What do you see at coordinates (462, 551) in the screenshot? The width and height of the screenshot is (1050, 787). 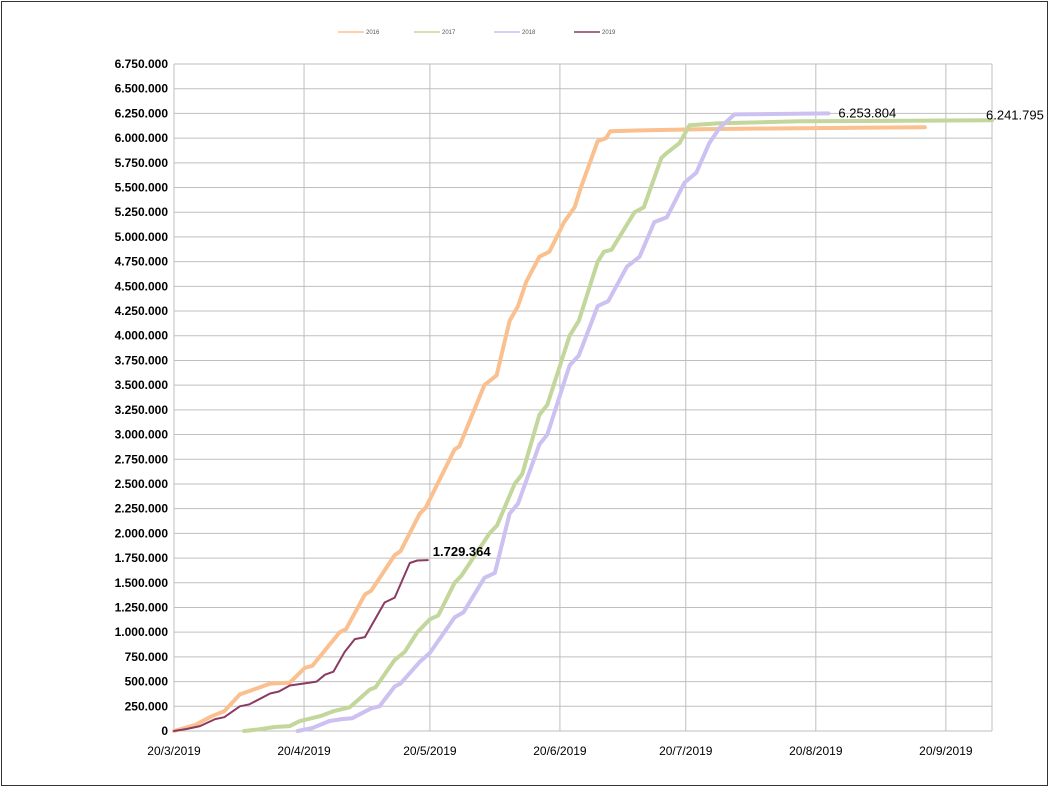 I see `data-label-2019: 1.729.364` at bounding box center [462, 551].